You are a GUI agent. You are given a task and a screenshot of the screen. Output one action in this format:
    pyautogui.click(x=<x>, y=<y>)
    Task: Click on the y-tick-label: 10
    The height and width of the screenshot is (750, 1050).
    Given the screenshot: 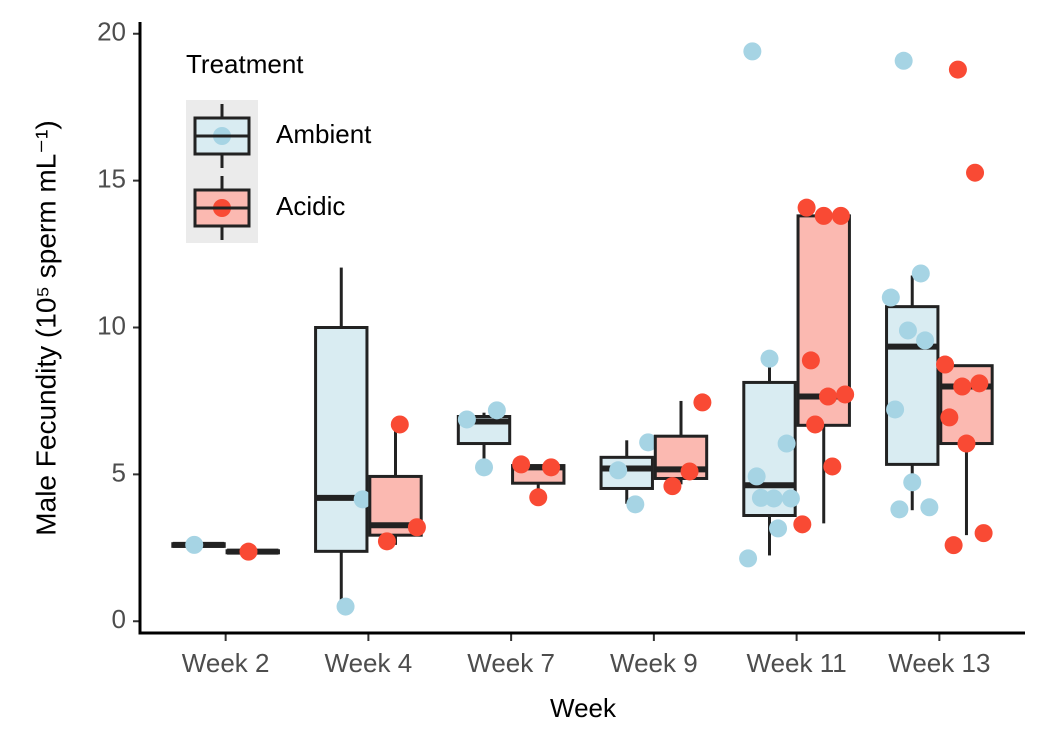 What is the action you would take?
    pyautogui.click(x=111, y=325)
    